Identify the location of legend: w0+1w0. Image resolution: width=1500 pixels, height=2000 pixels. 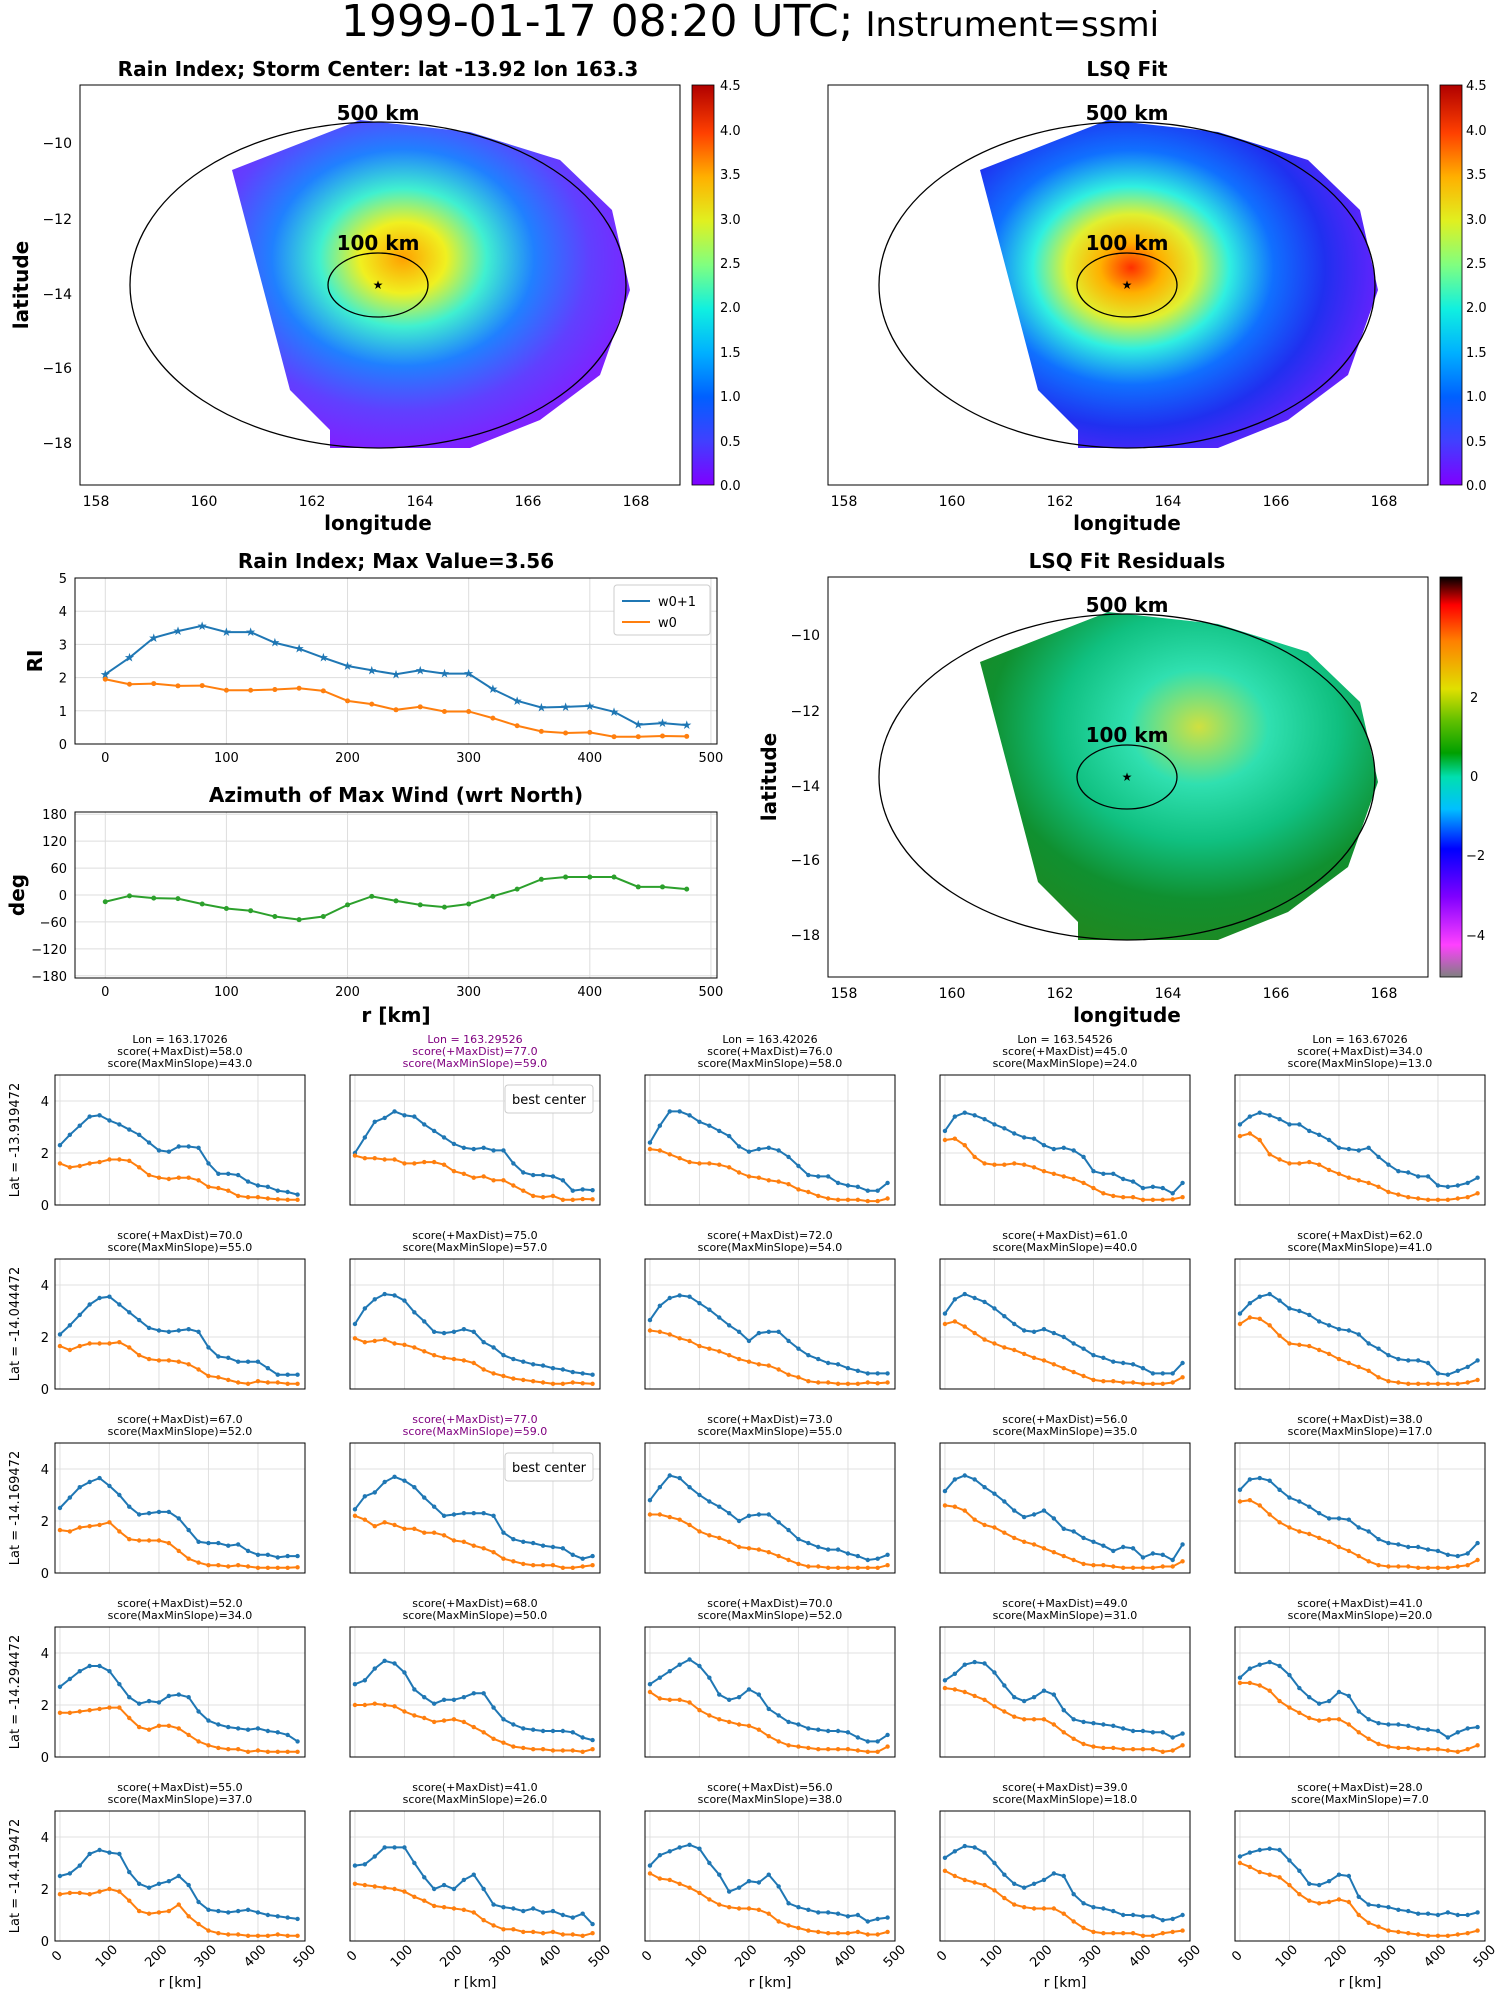
(662, 610).